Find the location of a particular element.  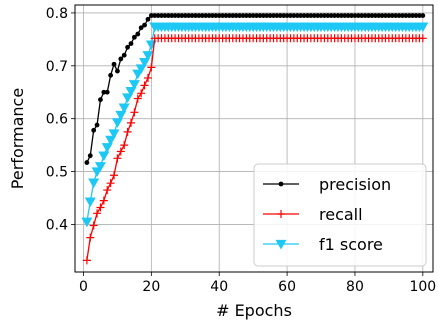

x-axis-label: # Epochs is located at coordinates (254, 310).